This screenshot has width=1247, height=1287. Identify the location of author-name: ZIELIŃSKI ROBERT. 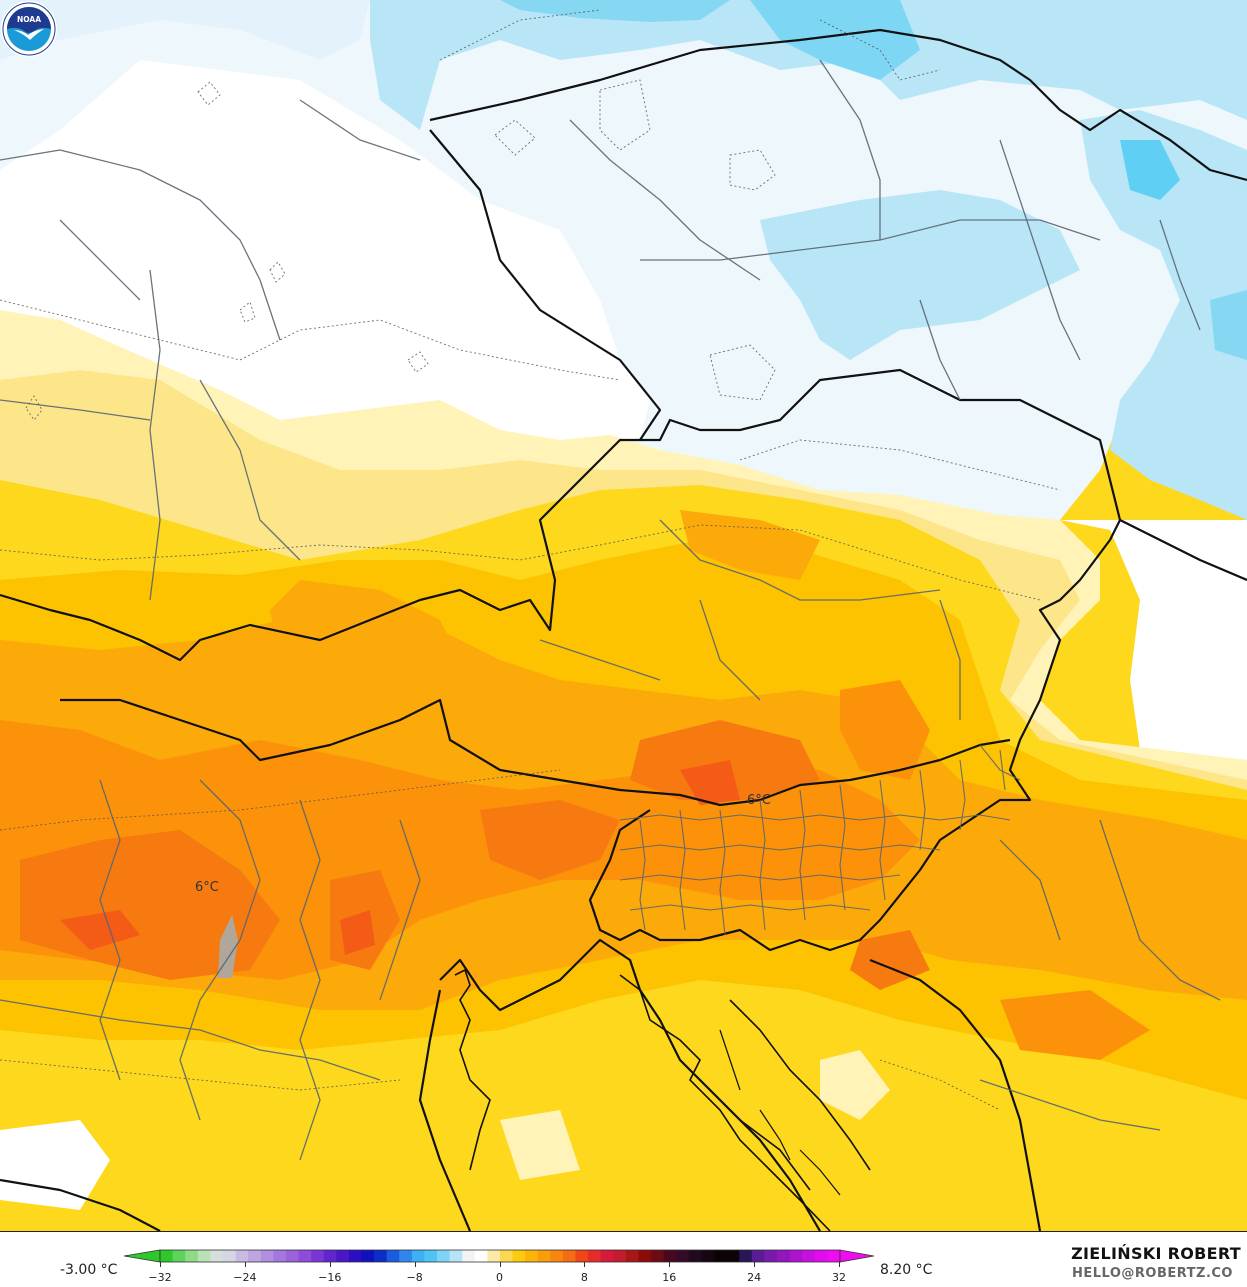
(1156, 1253).